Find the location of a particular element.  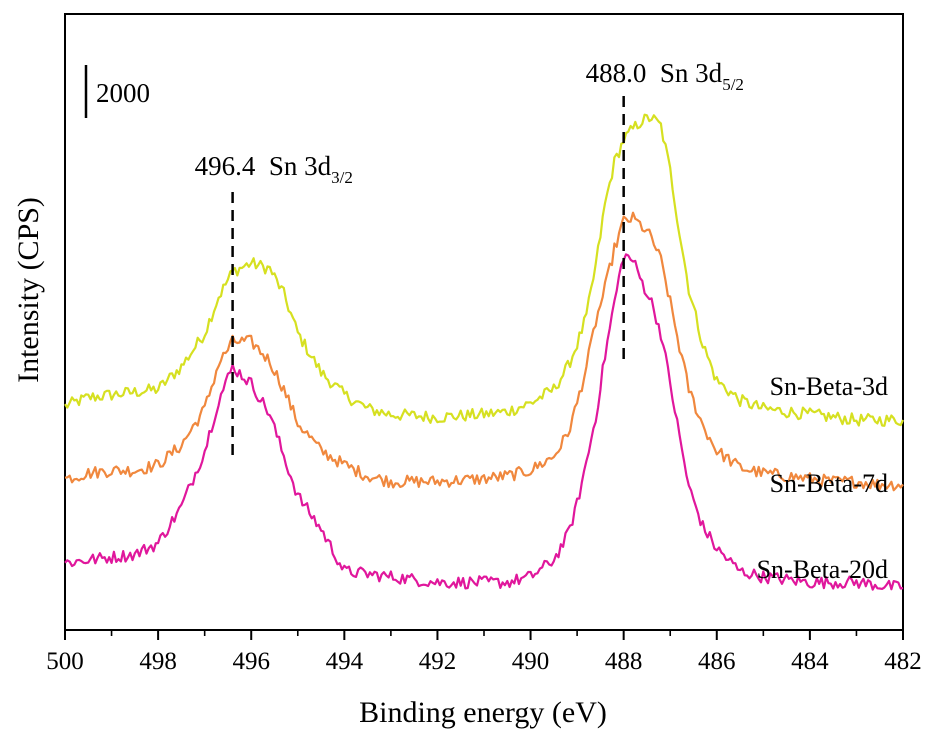

x-tick-label-488: 488 is located at coordinates (624, 661).